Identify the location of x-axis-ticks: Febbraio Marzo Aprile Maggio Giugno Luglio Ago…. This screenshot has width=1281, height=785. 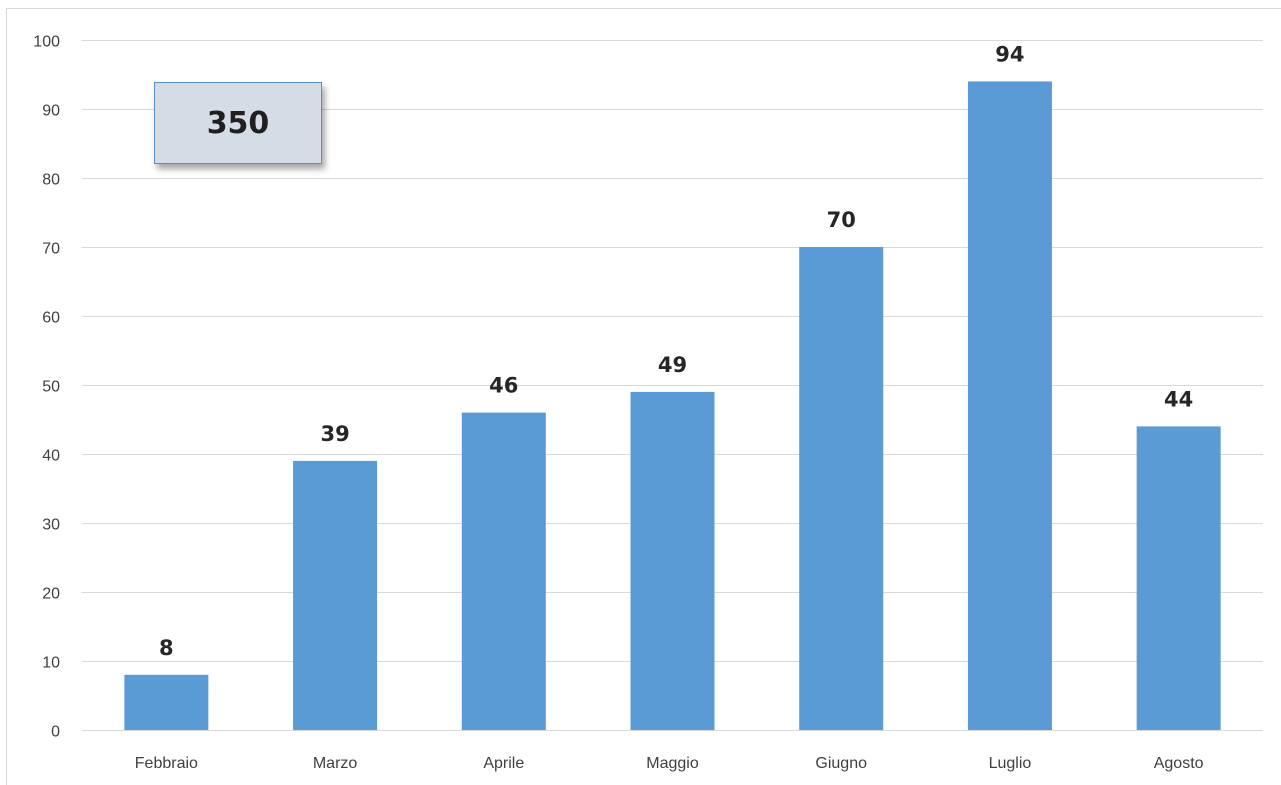
(669, 763).